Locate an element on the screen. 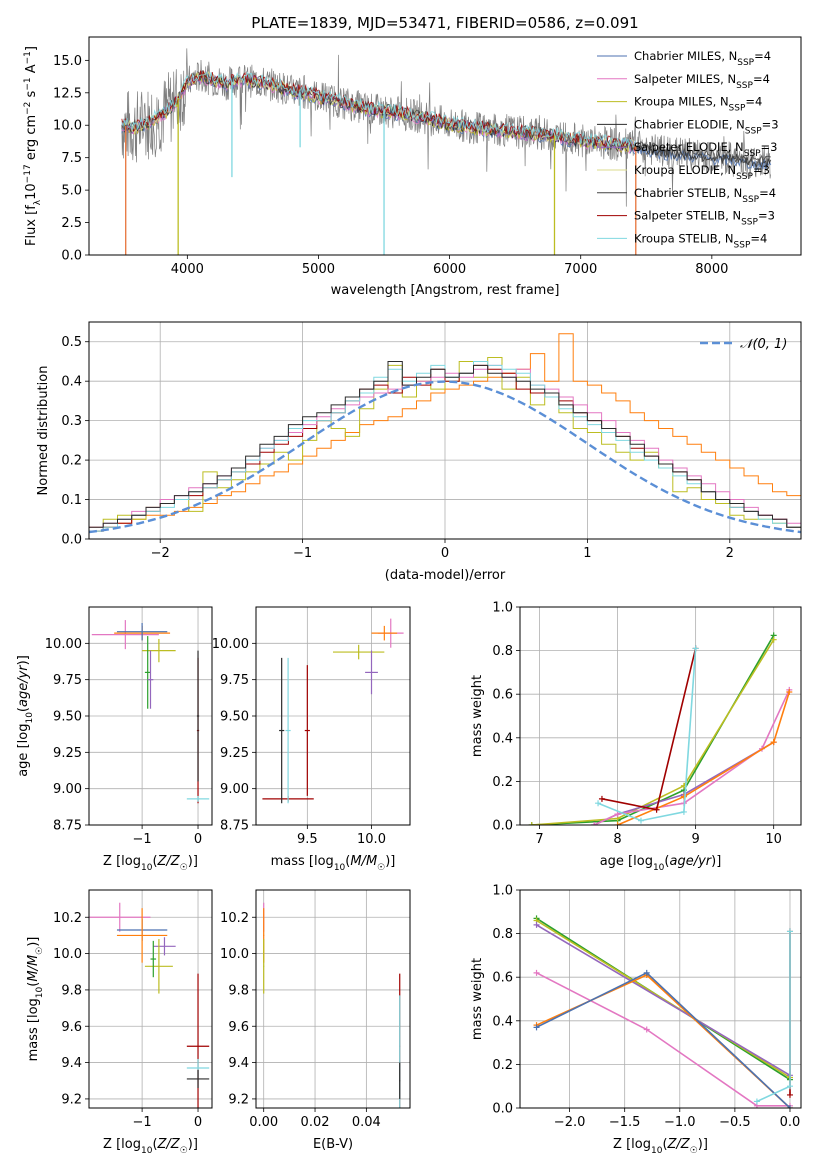 Image resolution: width=819 pixels, height=1170 pixels. y-tick-label: 0.1 is located at coordinates (71, 500).